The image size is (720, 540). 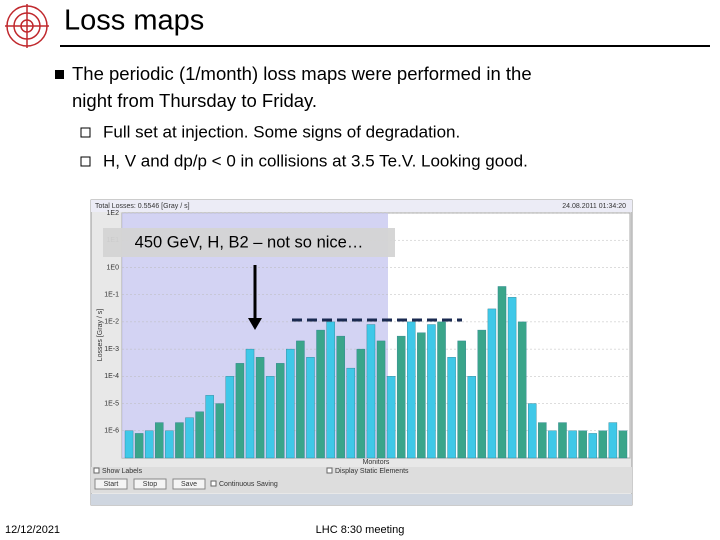 I want to click on screenshot-header, so click(x=361, y=206).